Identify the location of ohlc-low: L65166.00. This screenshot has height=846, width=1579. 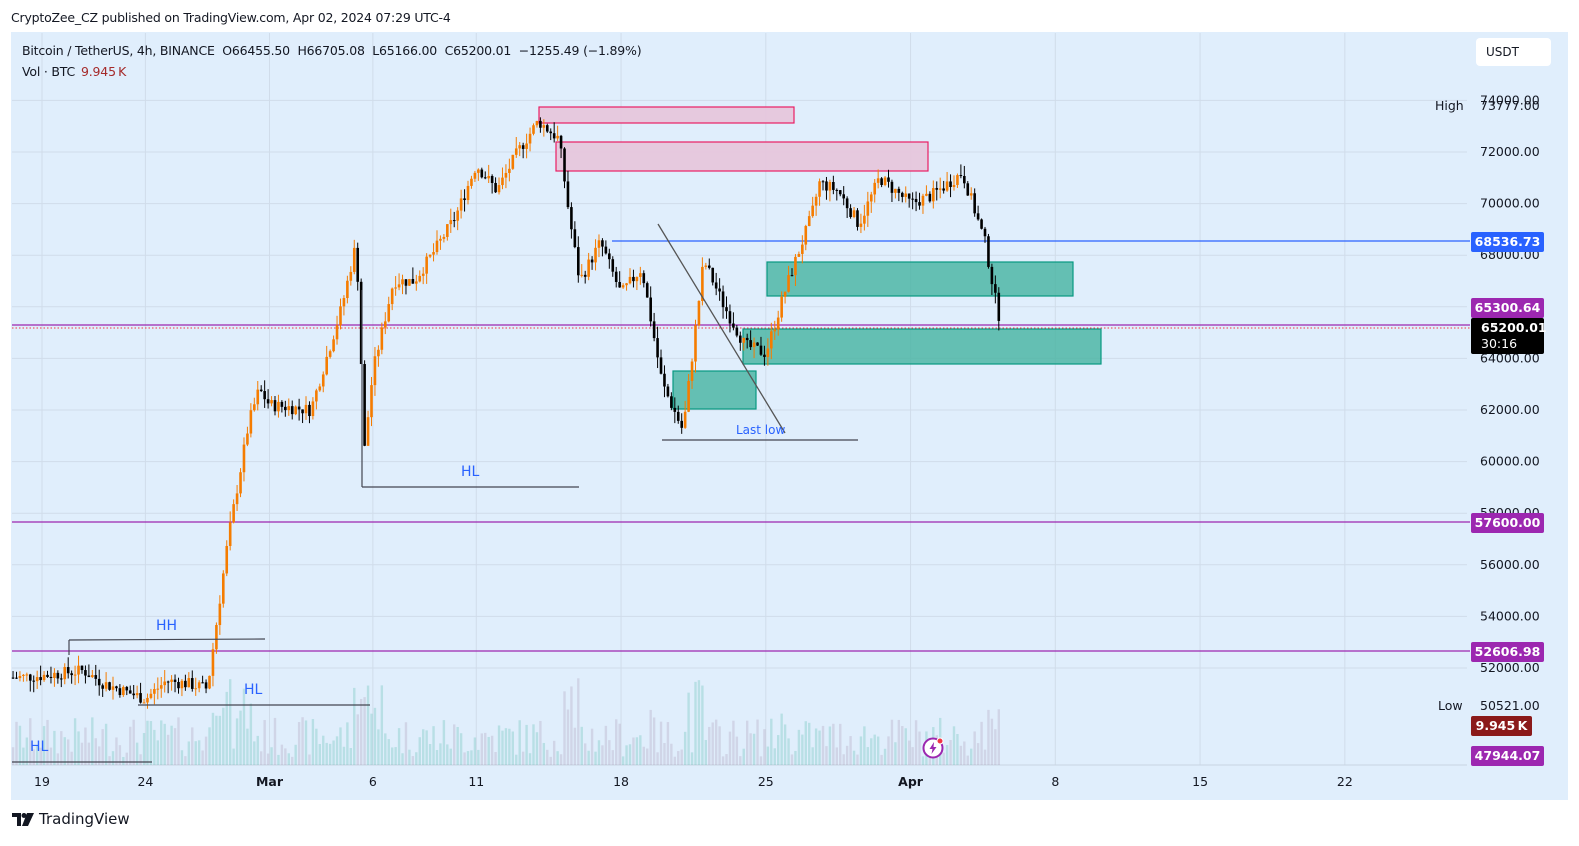
(405, 50).